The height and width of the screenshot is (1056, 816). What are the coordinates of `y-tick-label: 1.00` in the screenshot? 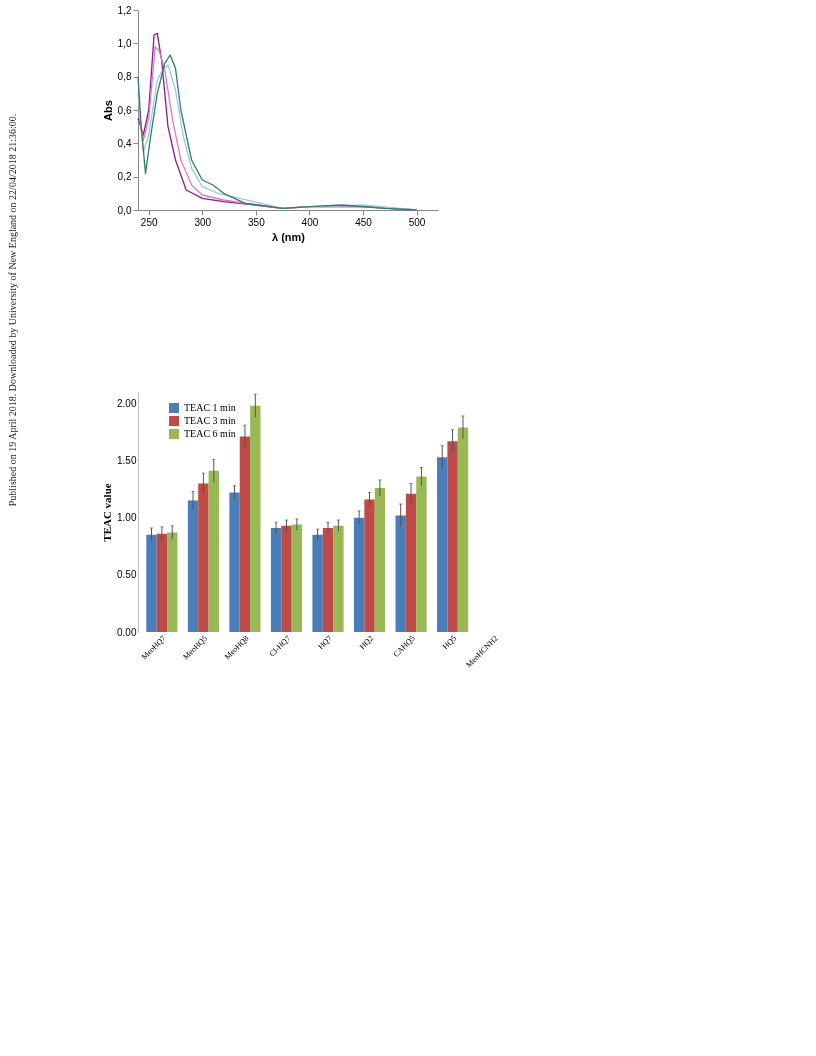 It's located at (127, 518).